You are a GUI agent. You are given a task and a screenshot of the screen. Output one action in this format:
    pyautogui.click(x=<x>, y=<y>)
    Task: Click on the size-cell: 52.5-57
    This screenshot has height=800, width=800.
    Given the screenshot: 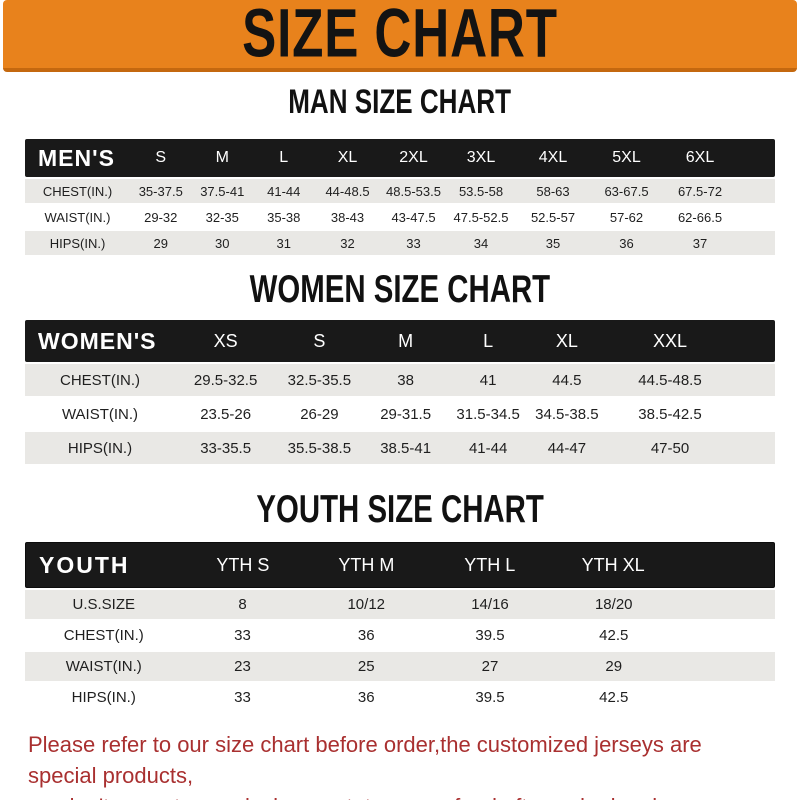 What is the action you would take?
    pyautogui.click(x=553, y=217)
    